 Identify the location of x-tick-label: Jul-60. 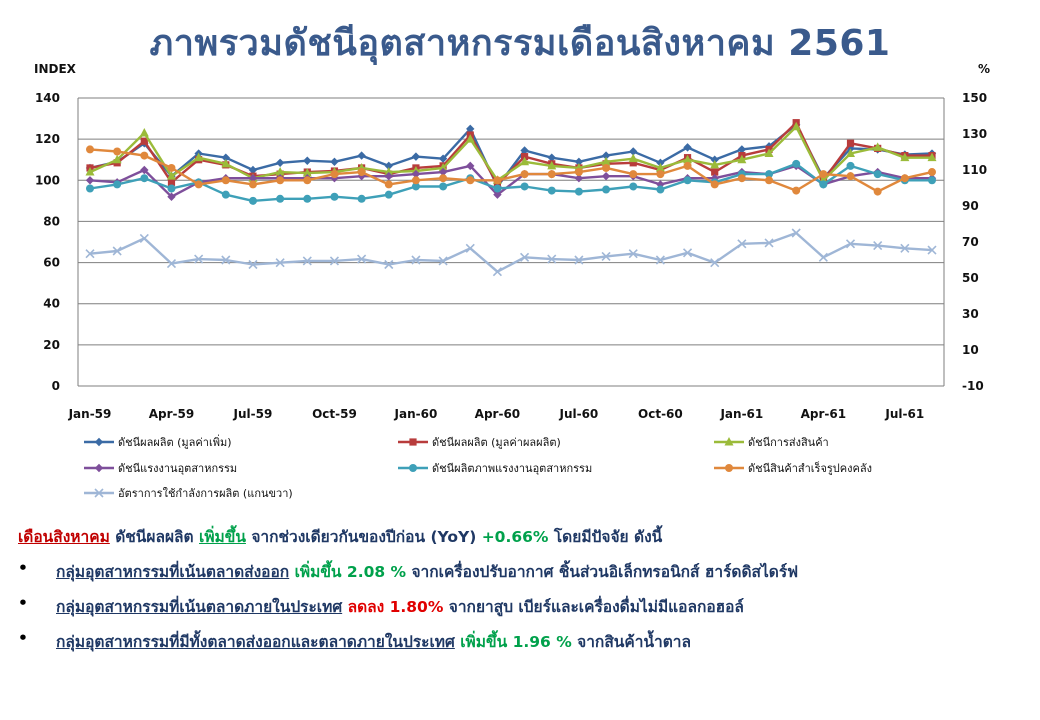
(578, 414).